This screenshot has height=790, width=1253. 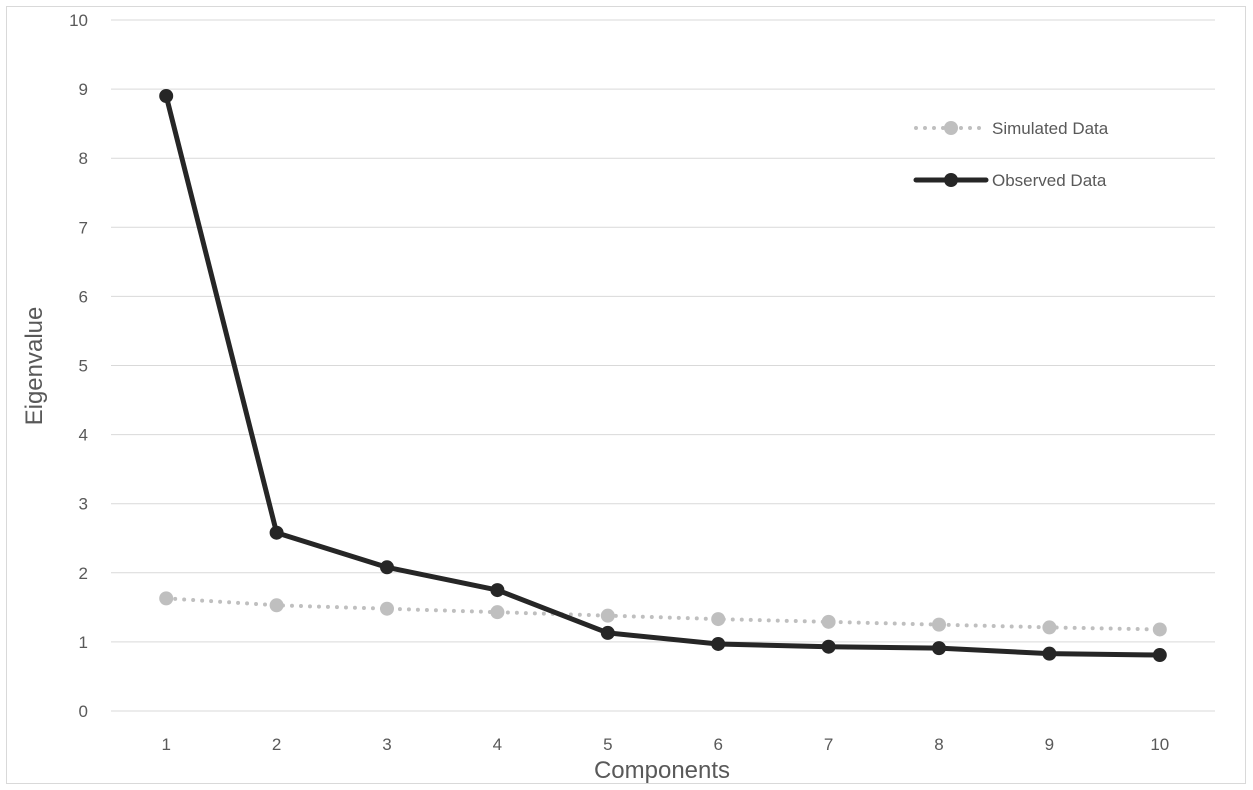 What do you see at coordinates (1049, 180) in the screenshot?
I see `legend-label: Observed Data` at bounding box center [1049, 180].